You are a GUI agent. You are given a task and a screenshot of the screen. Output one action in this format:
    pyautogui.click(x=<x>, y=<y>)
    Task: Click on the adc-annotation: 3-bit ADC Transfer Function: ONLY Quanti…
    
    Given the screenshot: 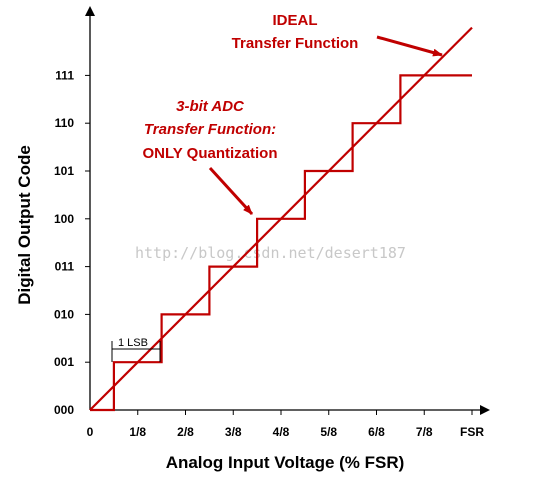 What is the action you would take?
    pyautogui.click(x=210, y=157)
    